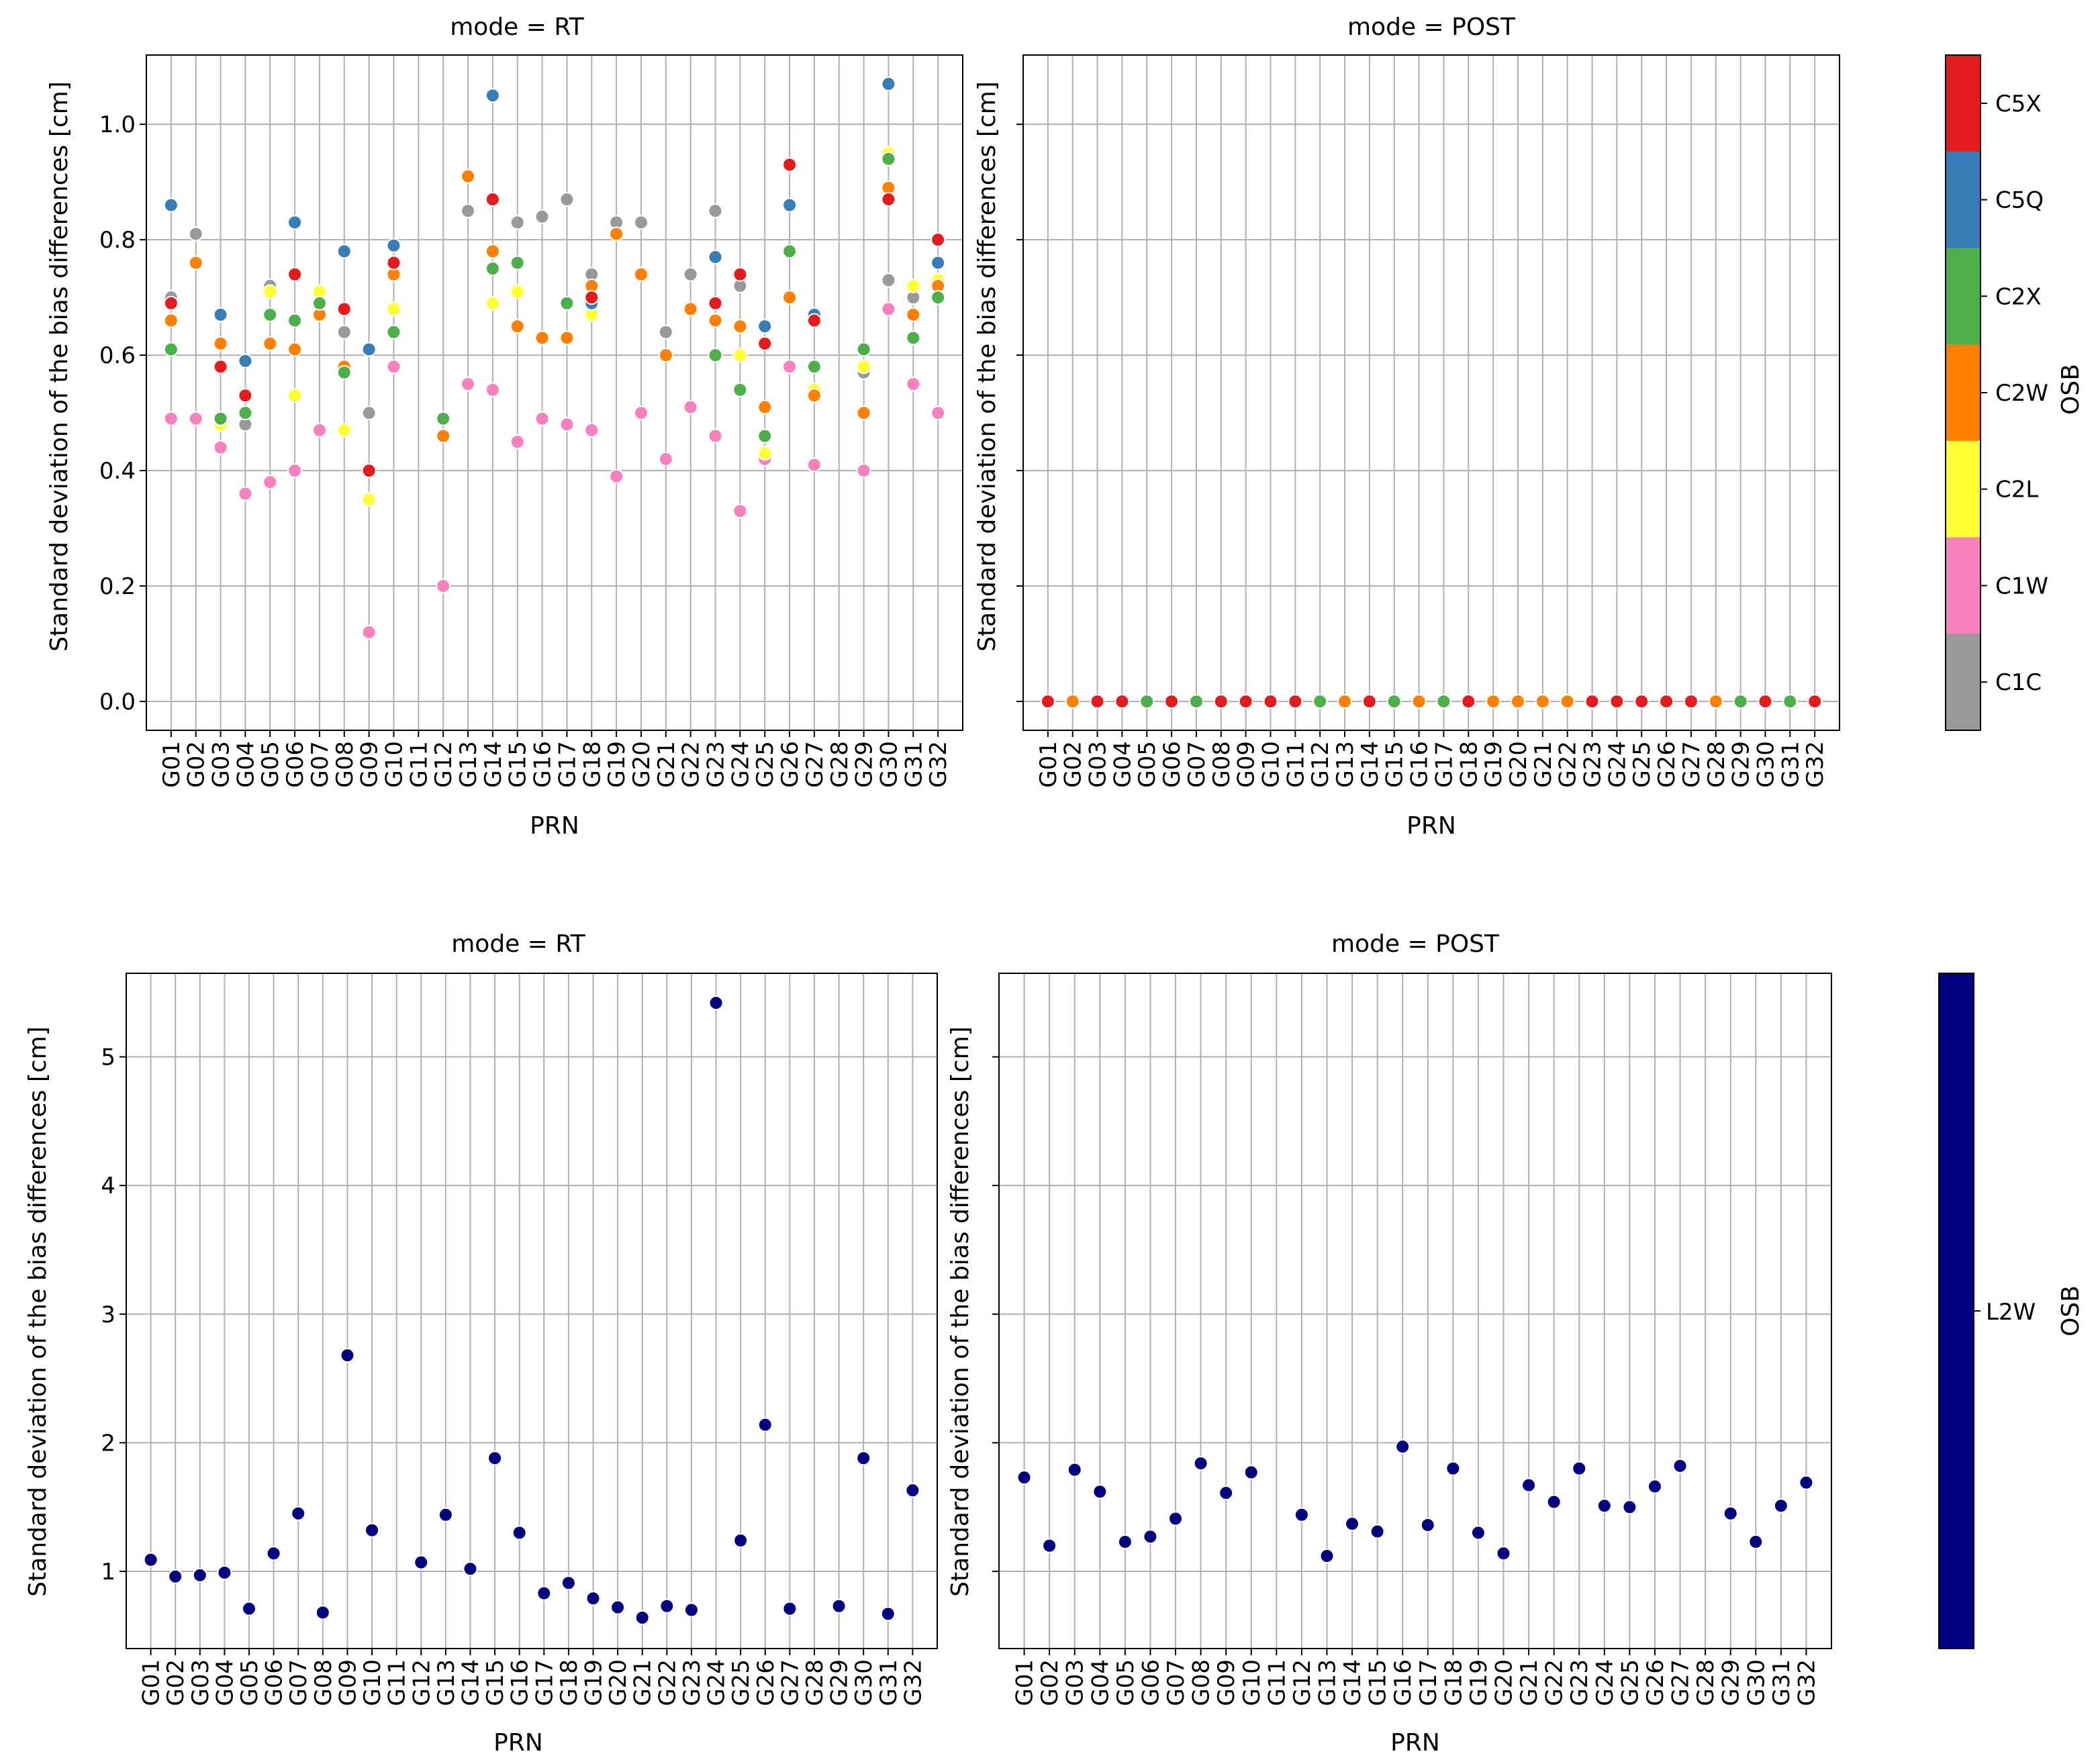 Image resolution: width=2100 pixels, height=1764 pixels. What do you see at coordinates (196, 765) in the screenshot?
I see `x-tick-label: G02` at bounding box center [196, 765].